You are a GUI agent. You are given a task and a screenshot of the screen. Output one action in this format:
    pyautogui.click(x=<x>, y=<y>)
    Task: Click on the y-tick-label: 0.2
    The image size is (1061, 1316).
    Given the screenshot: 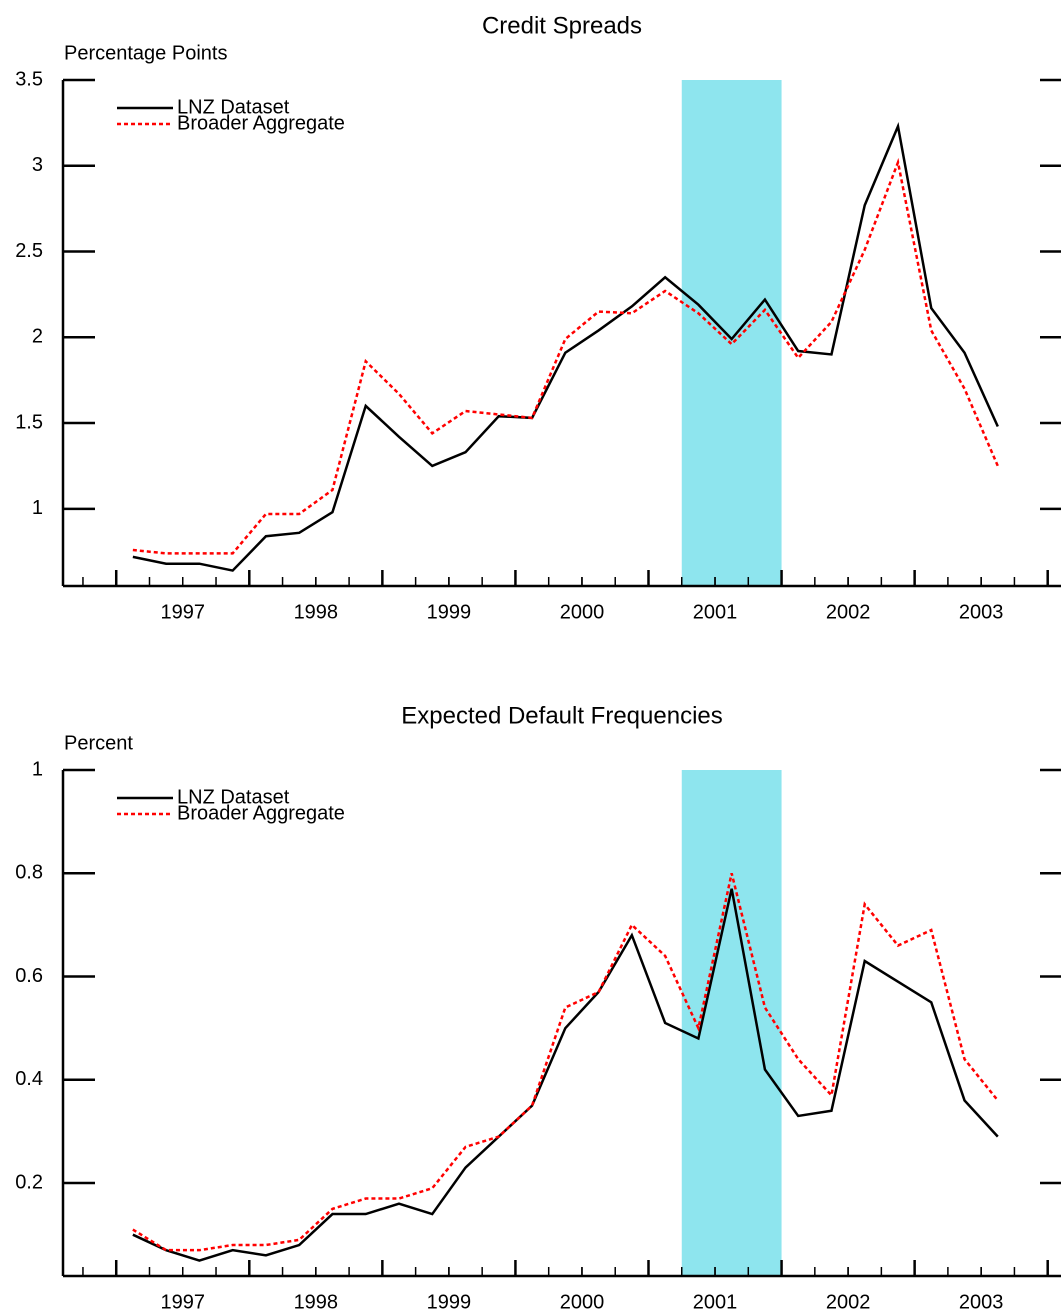 What is the action you would take?
    pyautogui.click(x=29, y=1182)
    